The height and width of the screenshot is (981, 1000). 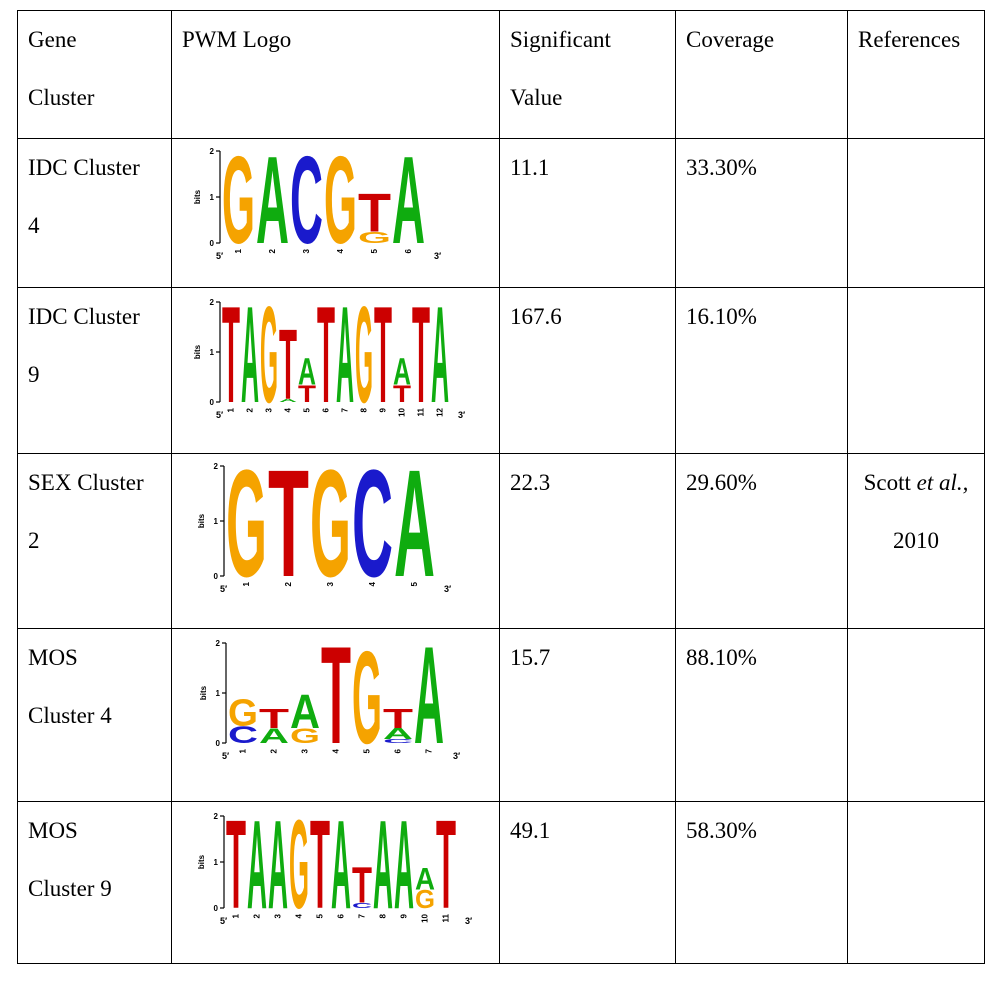 What do you see at coordinates (383, 915) in the screenshot?
I see `position-number: 8` at bounding box center [383, 915].